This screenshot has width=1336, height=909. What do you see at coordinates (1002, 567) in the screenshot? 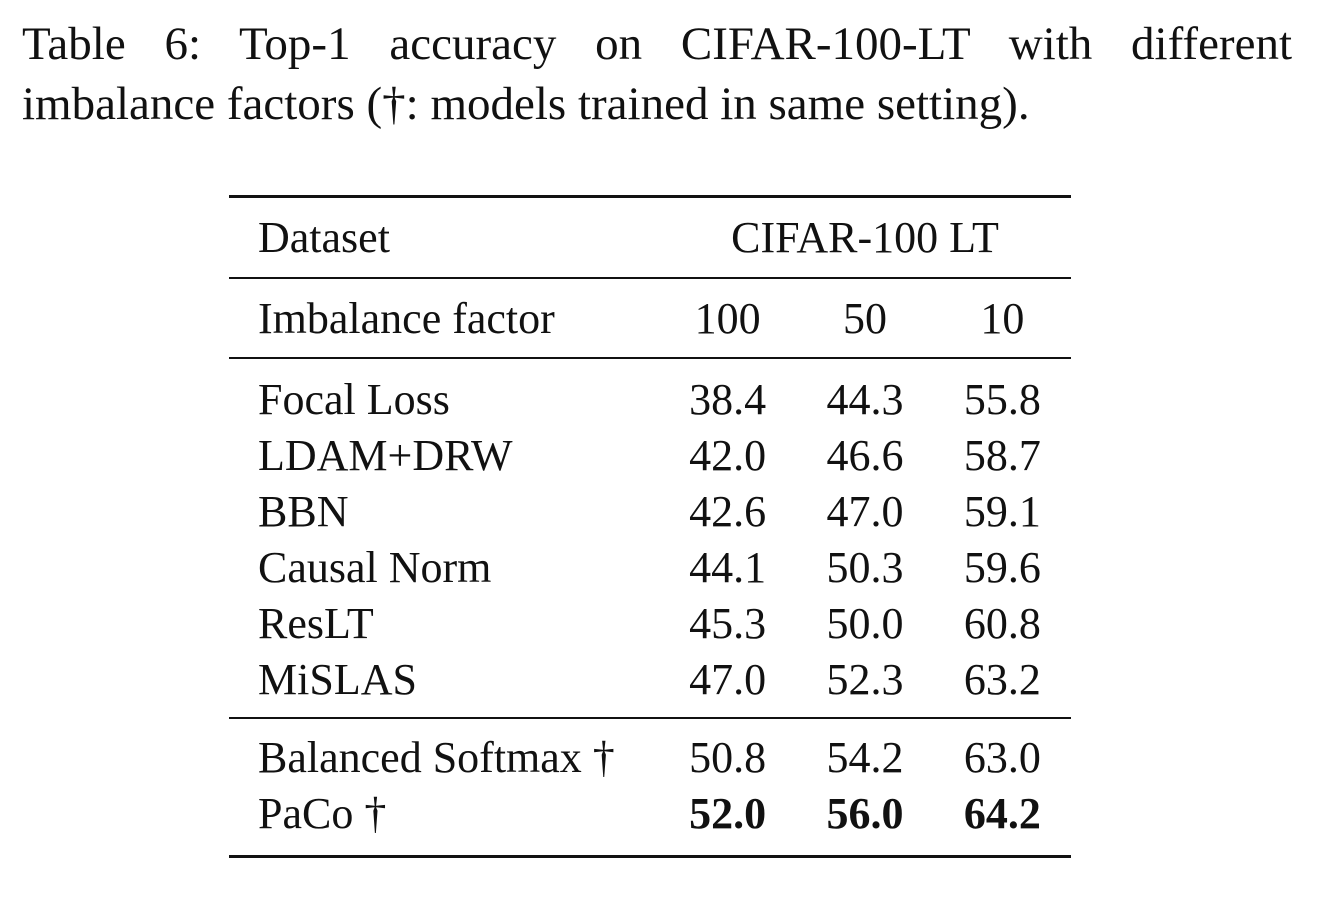
I see `accuracy-cell: 59.6` at bounding box center [1002, 567].